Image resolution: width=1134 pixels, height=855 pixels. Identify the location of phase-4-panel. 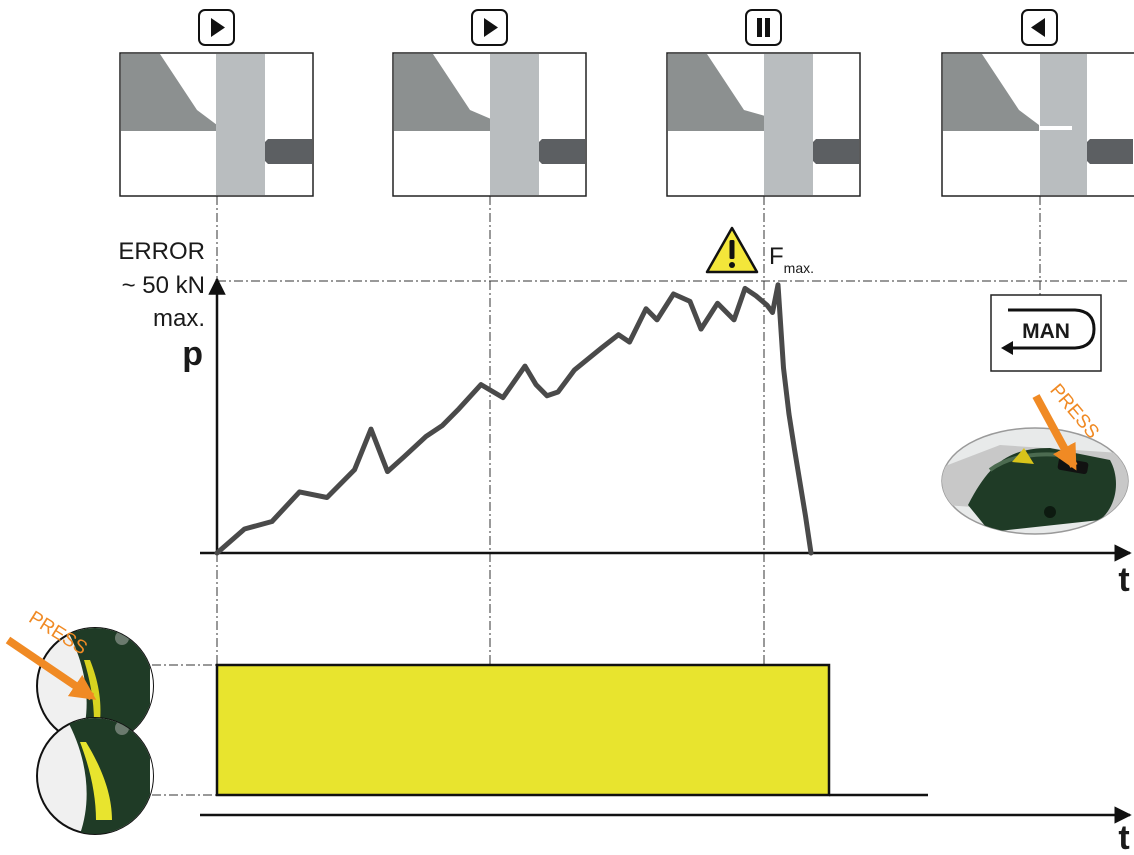
(1037, 124).